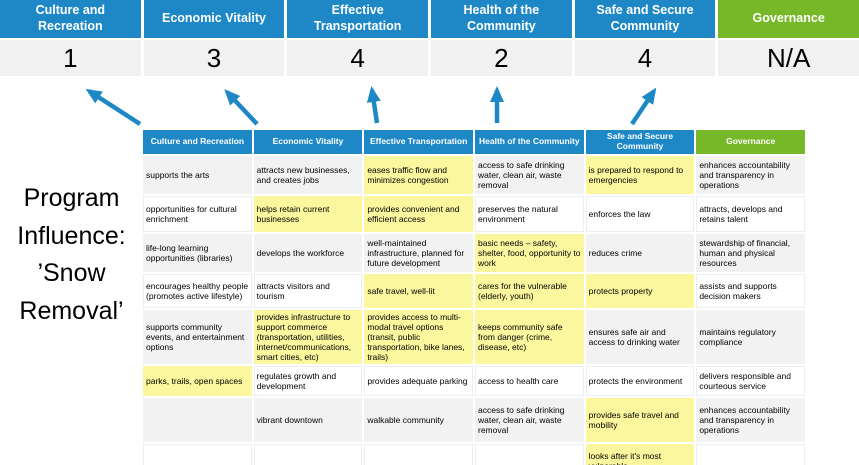 The height and width of the screenshot is (465, 859). I want to click on matrix-cell: develops the workforce, so click(308, 253).